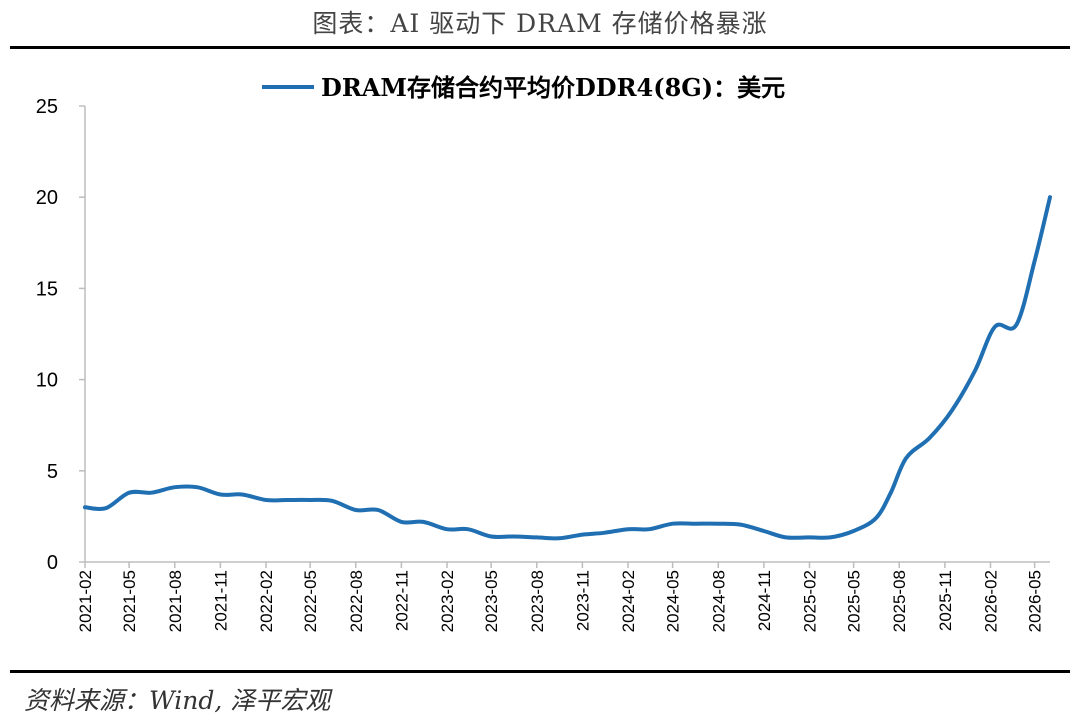 The image size is (1080, 723). Describe the element at coordinates (540, 47) in the screenshot. I see `top-rule` at that location.